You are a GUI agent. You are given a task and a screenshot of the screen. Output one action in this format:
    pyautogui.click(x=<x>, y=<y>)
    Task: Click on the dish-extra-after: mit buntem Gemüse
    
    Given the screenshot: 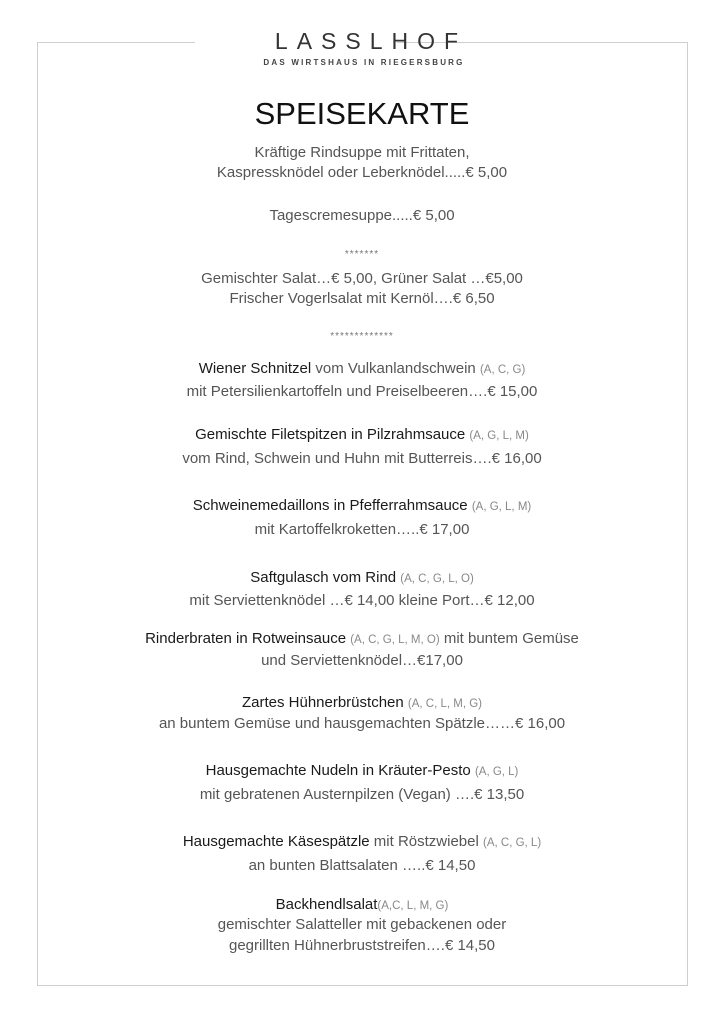 What is the action you would take?
    pyautogui.click(x=509, y=638)
    